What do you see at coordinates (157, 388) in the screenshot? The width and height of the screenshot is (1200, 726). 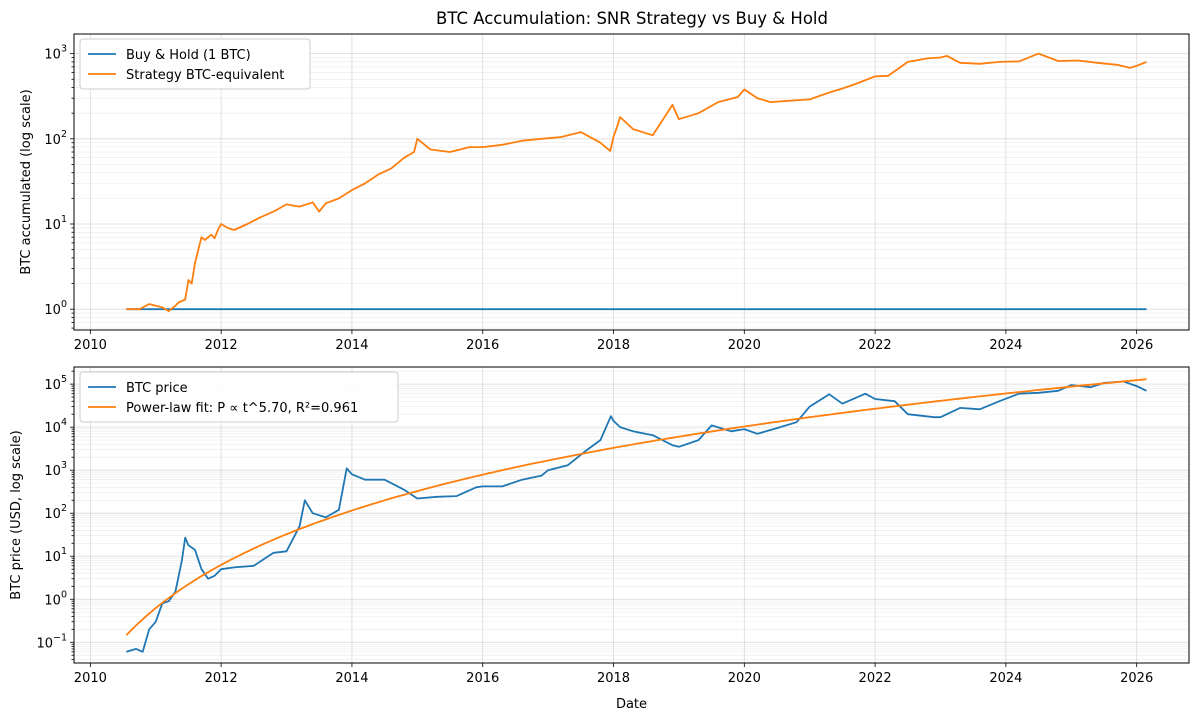 I see `legend-label: BTC price` at bounding box center [157, 388].